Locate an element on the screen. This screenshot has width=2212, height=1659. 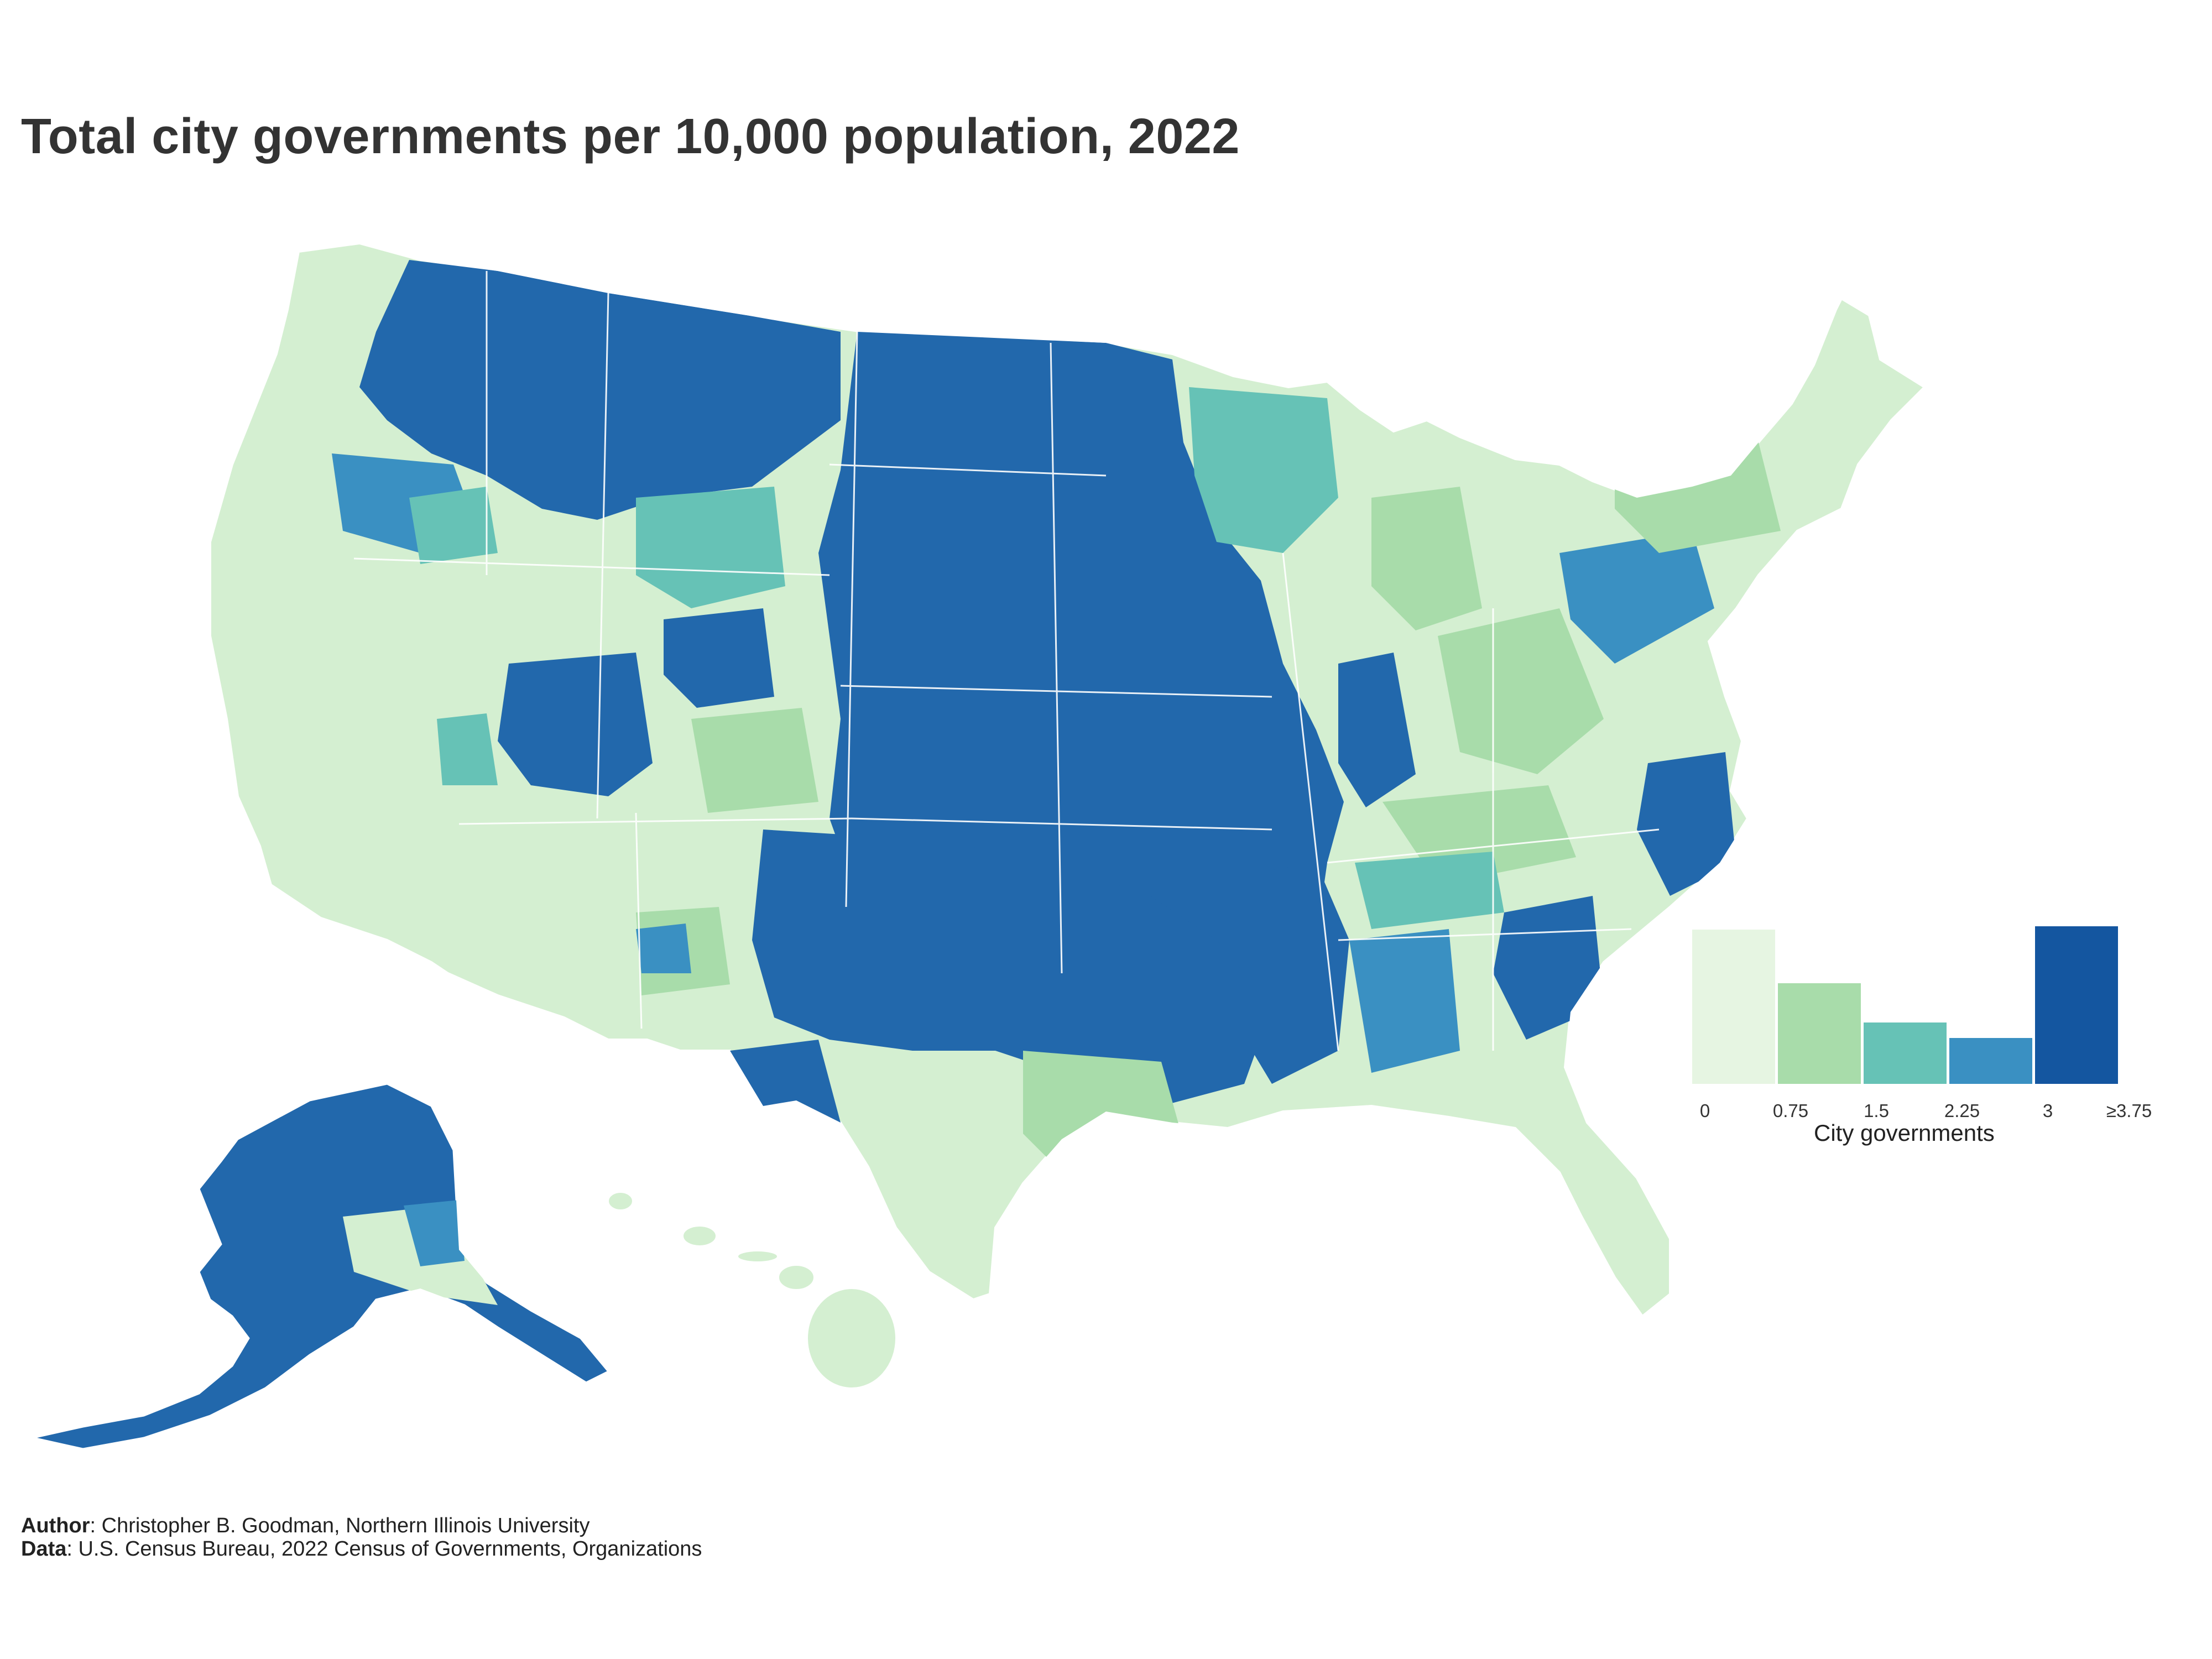
hawaii is located at coordinates (752, 1291).